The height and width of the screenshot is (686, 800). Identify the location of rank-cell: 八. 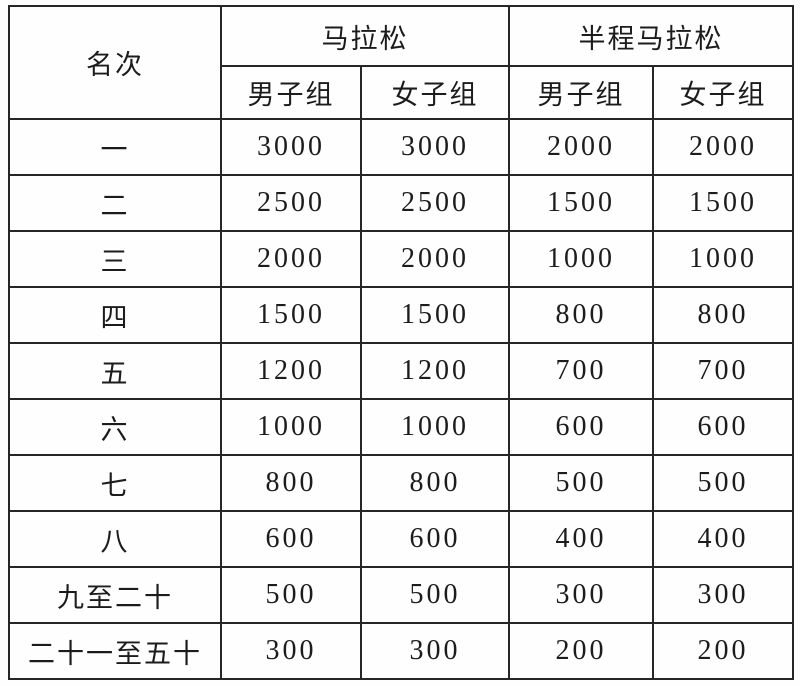
(115, 539).